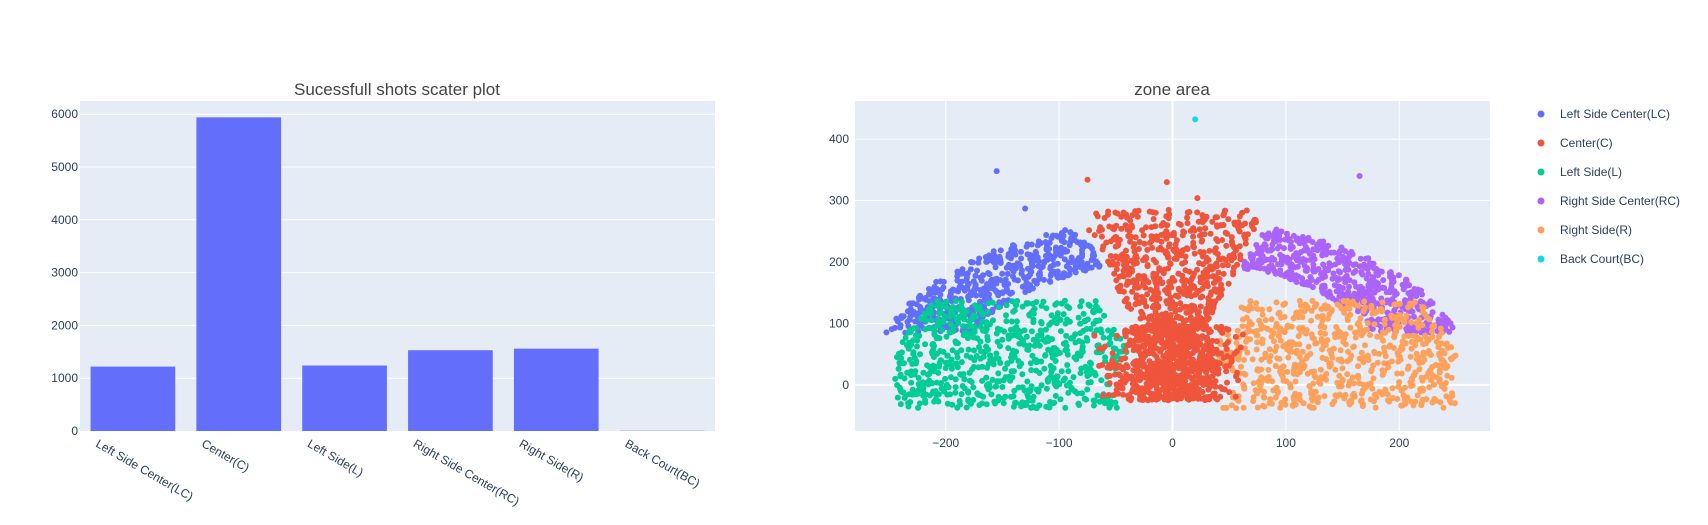 This screenshot has width=1708, height=525. What do you see at coordinates (1620, 201) in the screenshot?
I see `legend-item-label: Right Side Center(RC)` at bounding box center [1620, 201].